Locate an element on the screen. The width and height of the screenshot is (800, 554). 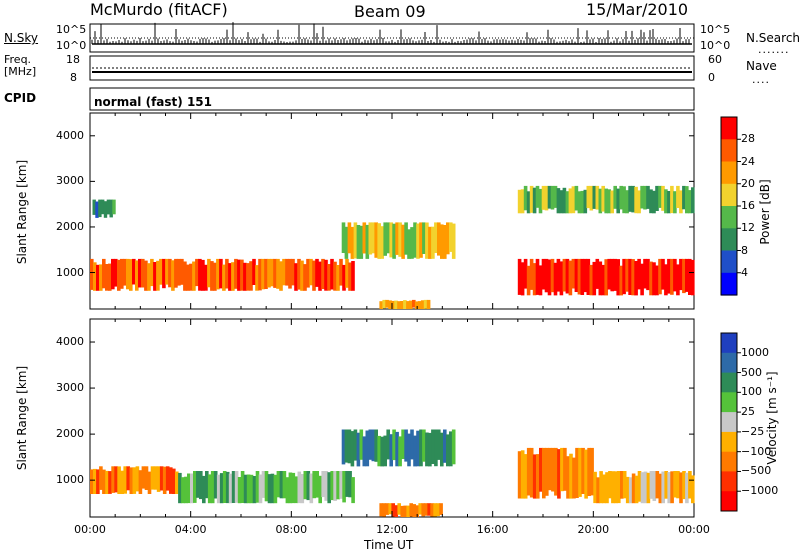
nave-tick-bottom: 0 is located at coordinates (711, 77).